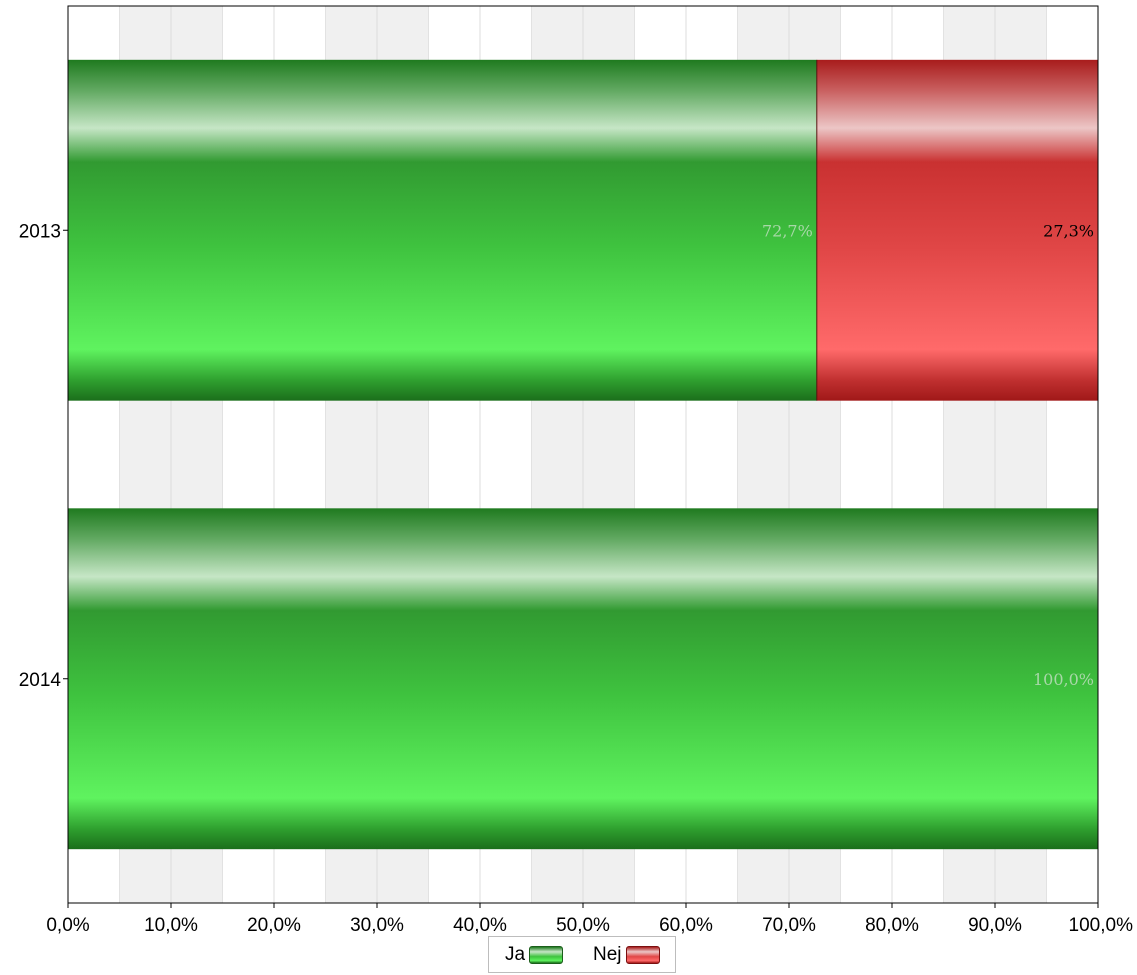 The image size is (1137, 975). What do you see at coordinates (1068, 230) in the screenshot?
I see `data-label-nej-2013: 27,3%` at bounding box center [1068, 230].